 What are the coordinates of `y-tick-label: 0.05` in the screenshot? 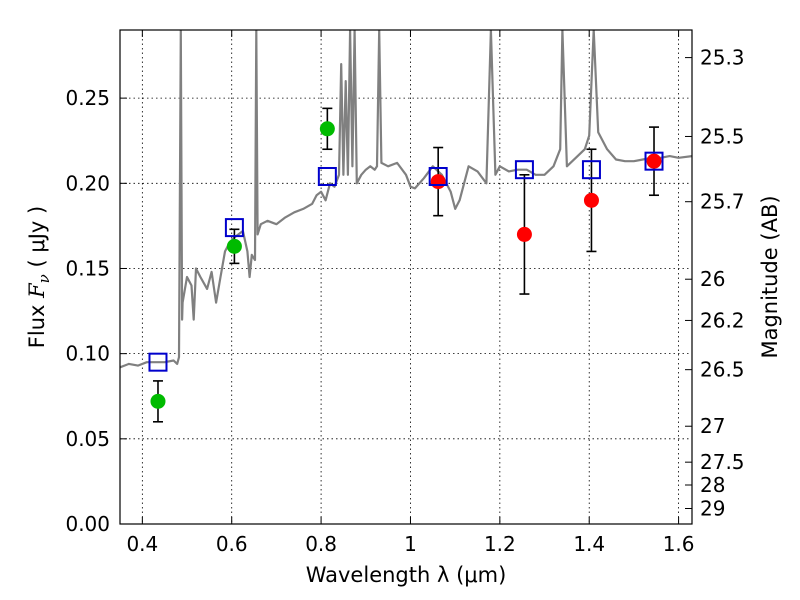 It's located at (87, 439).